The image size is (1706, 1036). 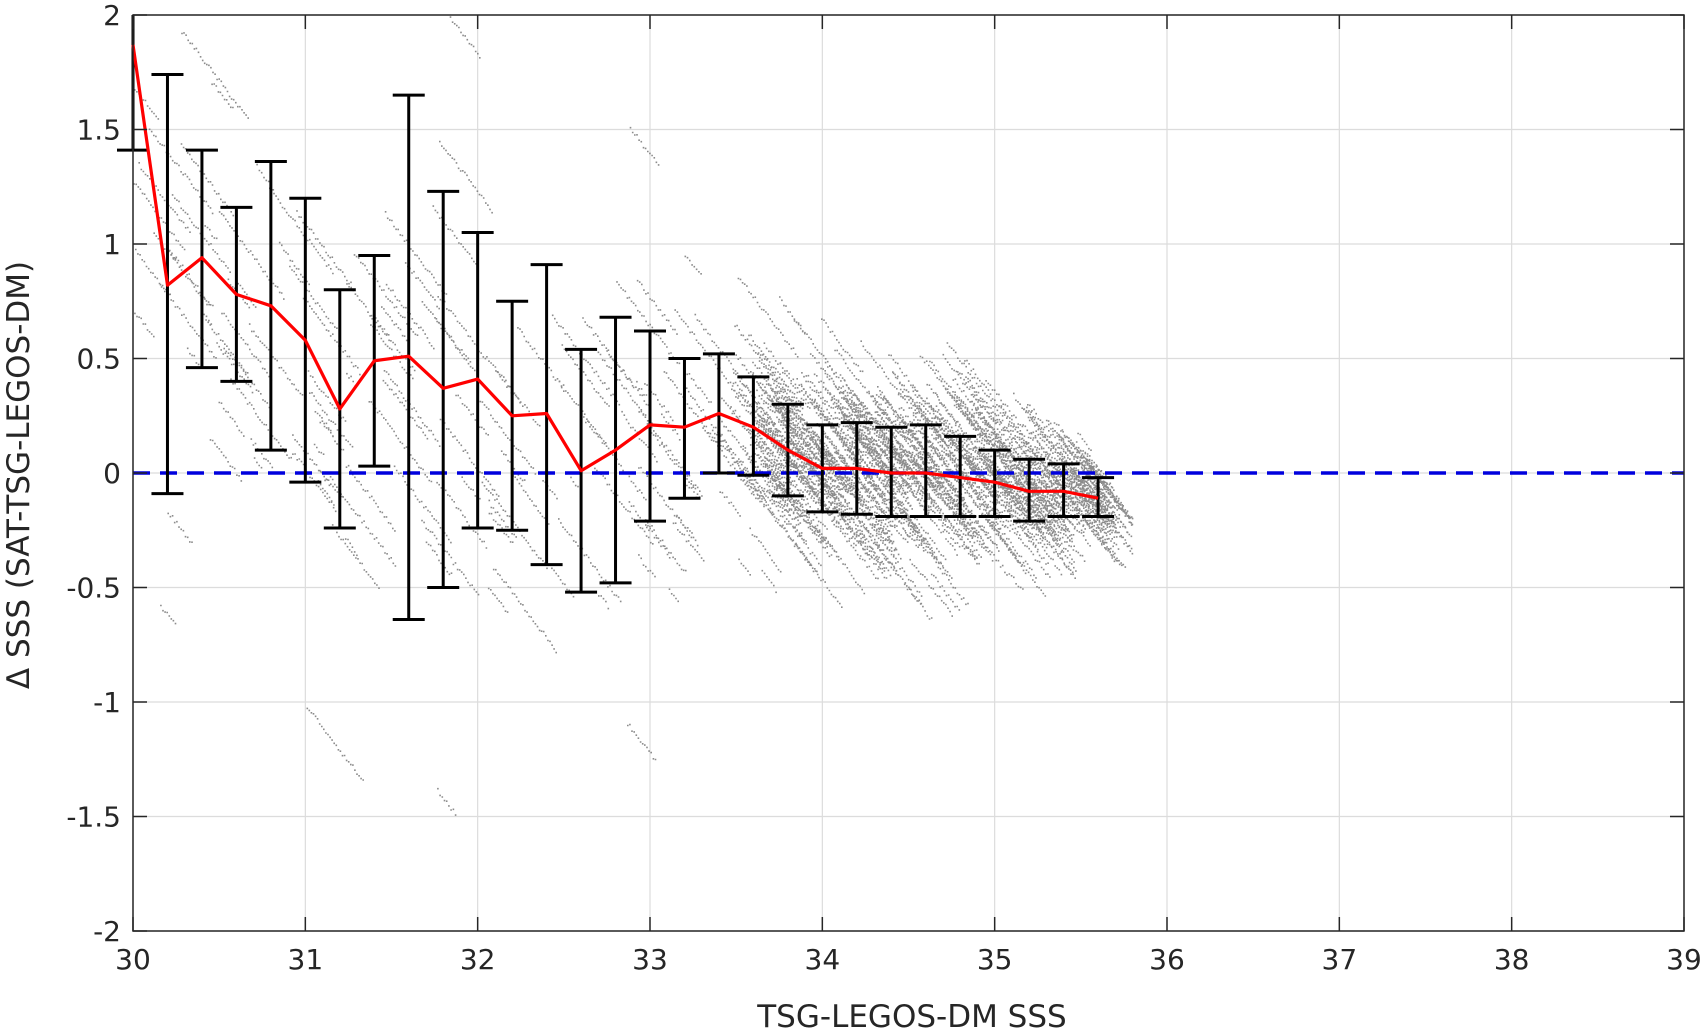 I want to click on x-tick-label: 31, so click(x=306, y=959).